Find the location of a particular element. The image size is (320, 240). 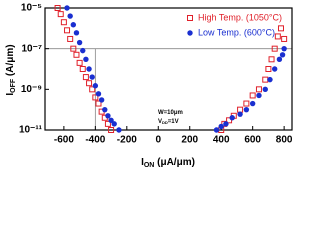

y-label-unit: (A/μm) is located at coordinates (10, 61).